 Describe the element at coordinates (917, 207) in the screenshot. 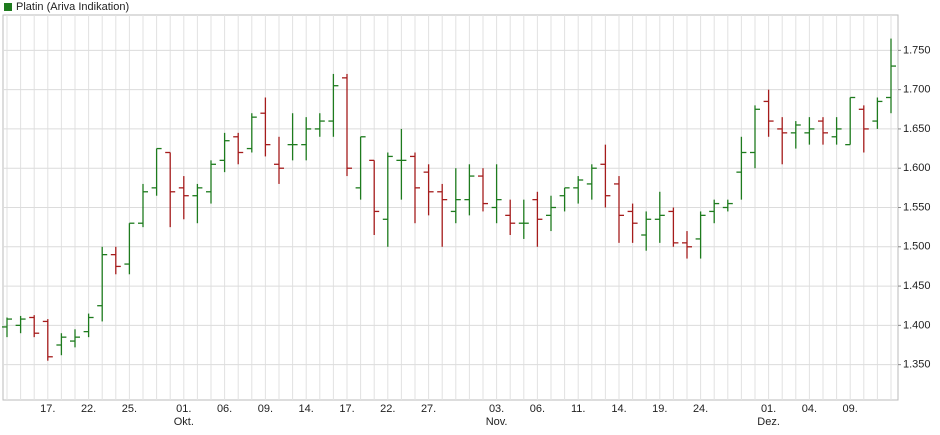

I see `y-tick-label: 1.550` at that location.